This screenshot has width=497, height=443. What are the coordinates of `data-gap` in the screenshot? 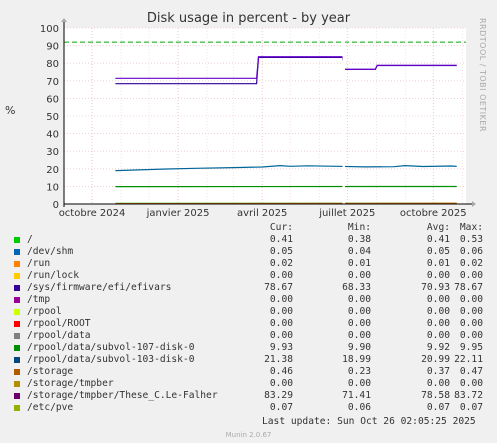 It's located at (344, 116).